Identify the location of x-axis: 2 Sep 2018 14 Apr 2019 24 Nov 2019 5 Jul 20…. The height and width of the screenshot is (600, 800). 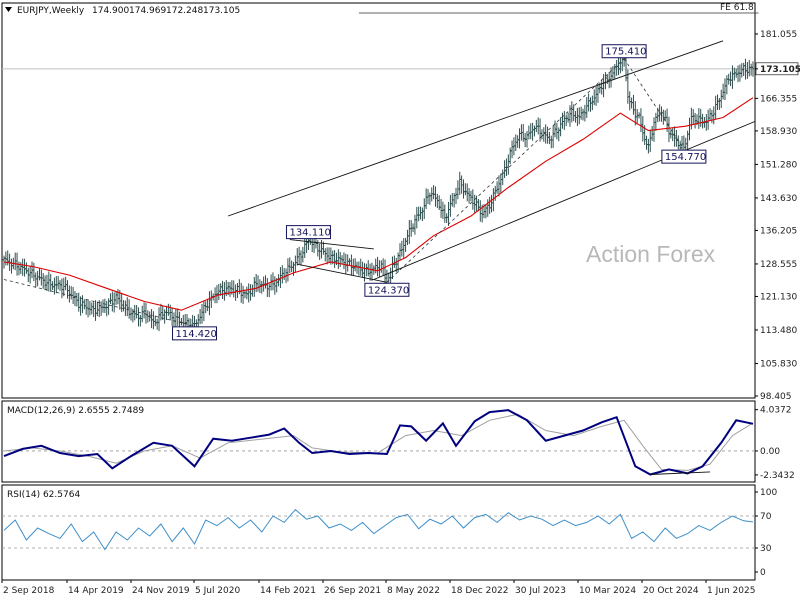
(378, 588).